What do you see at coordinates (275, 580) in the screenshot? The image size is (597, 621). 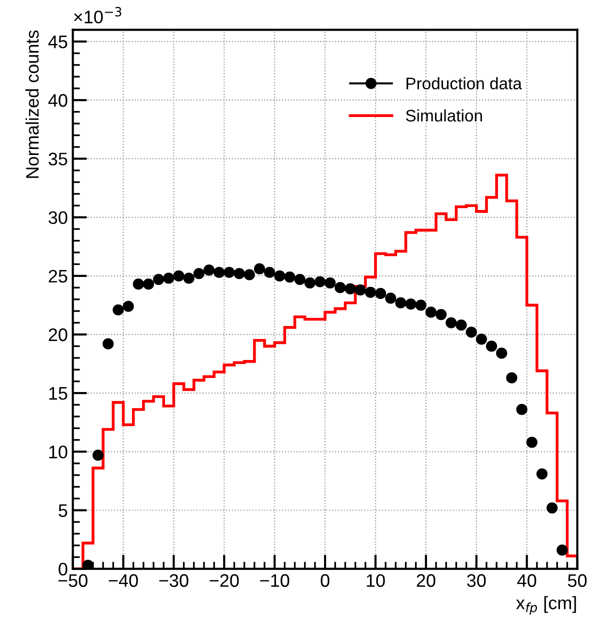 I see `x-tick-label: −10` at bounding box center [275, 580].